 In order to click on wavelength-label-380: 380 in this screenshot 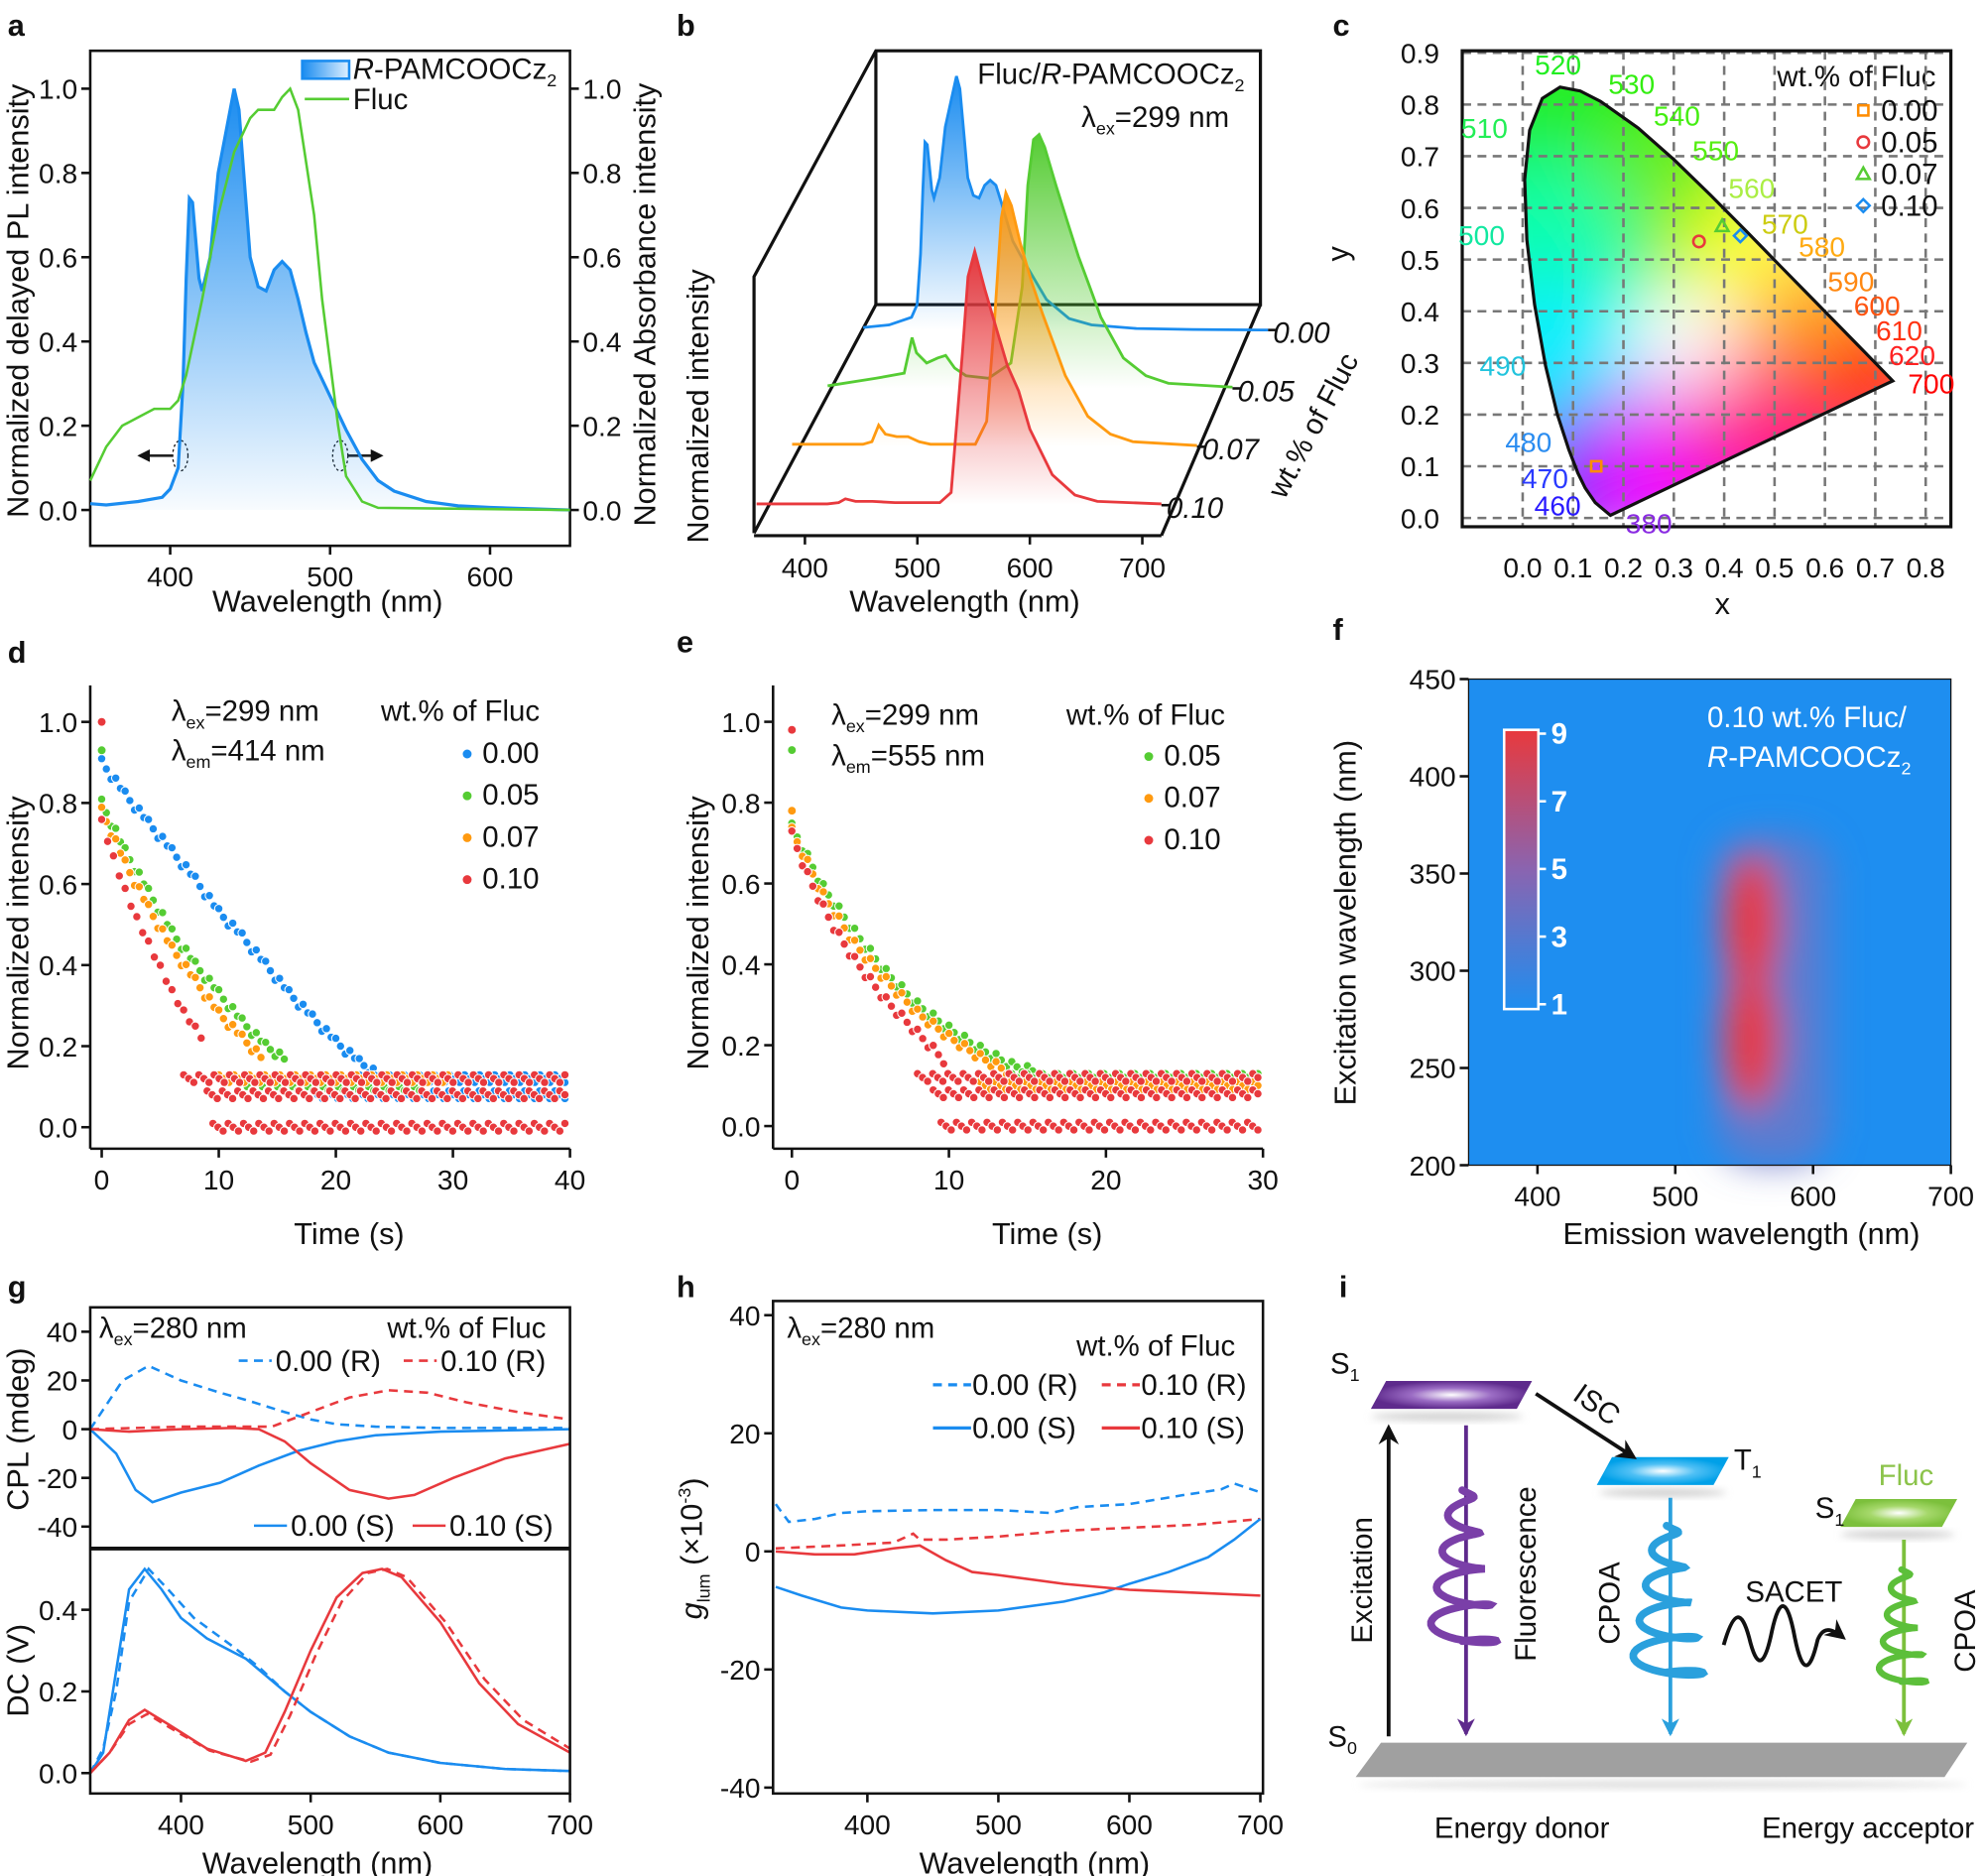, I will do `click(1649, 523)`.